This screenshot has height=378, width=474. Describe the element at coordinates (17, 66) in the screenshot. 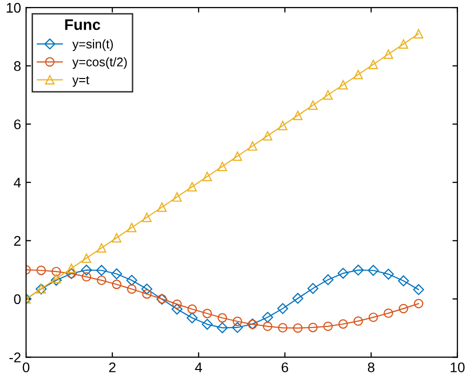

I see `y-tick-label: 8` at that location.